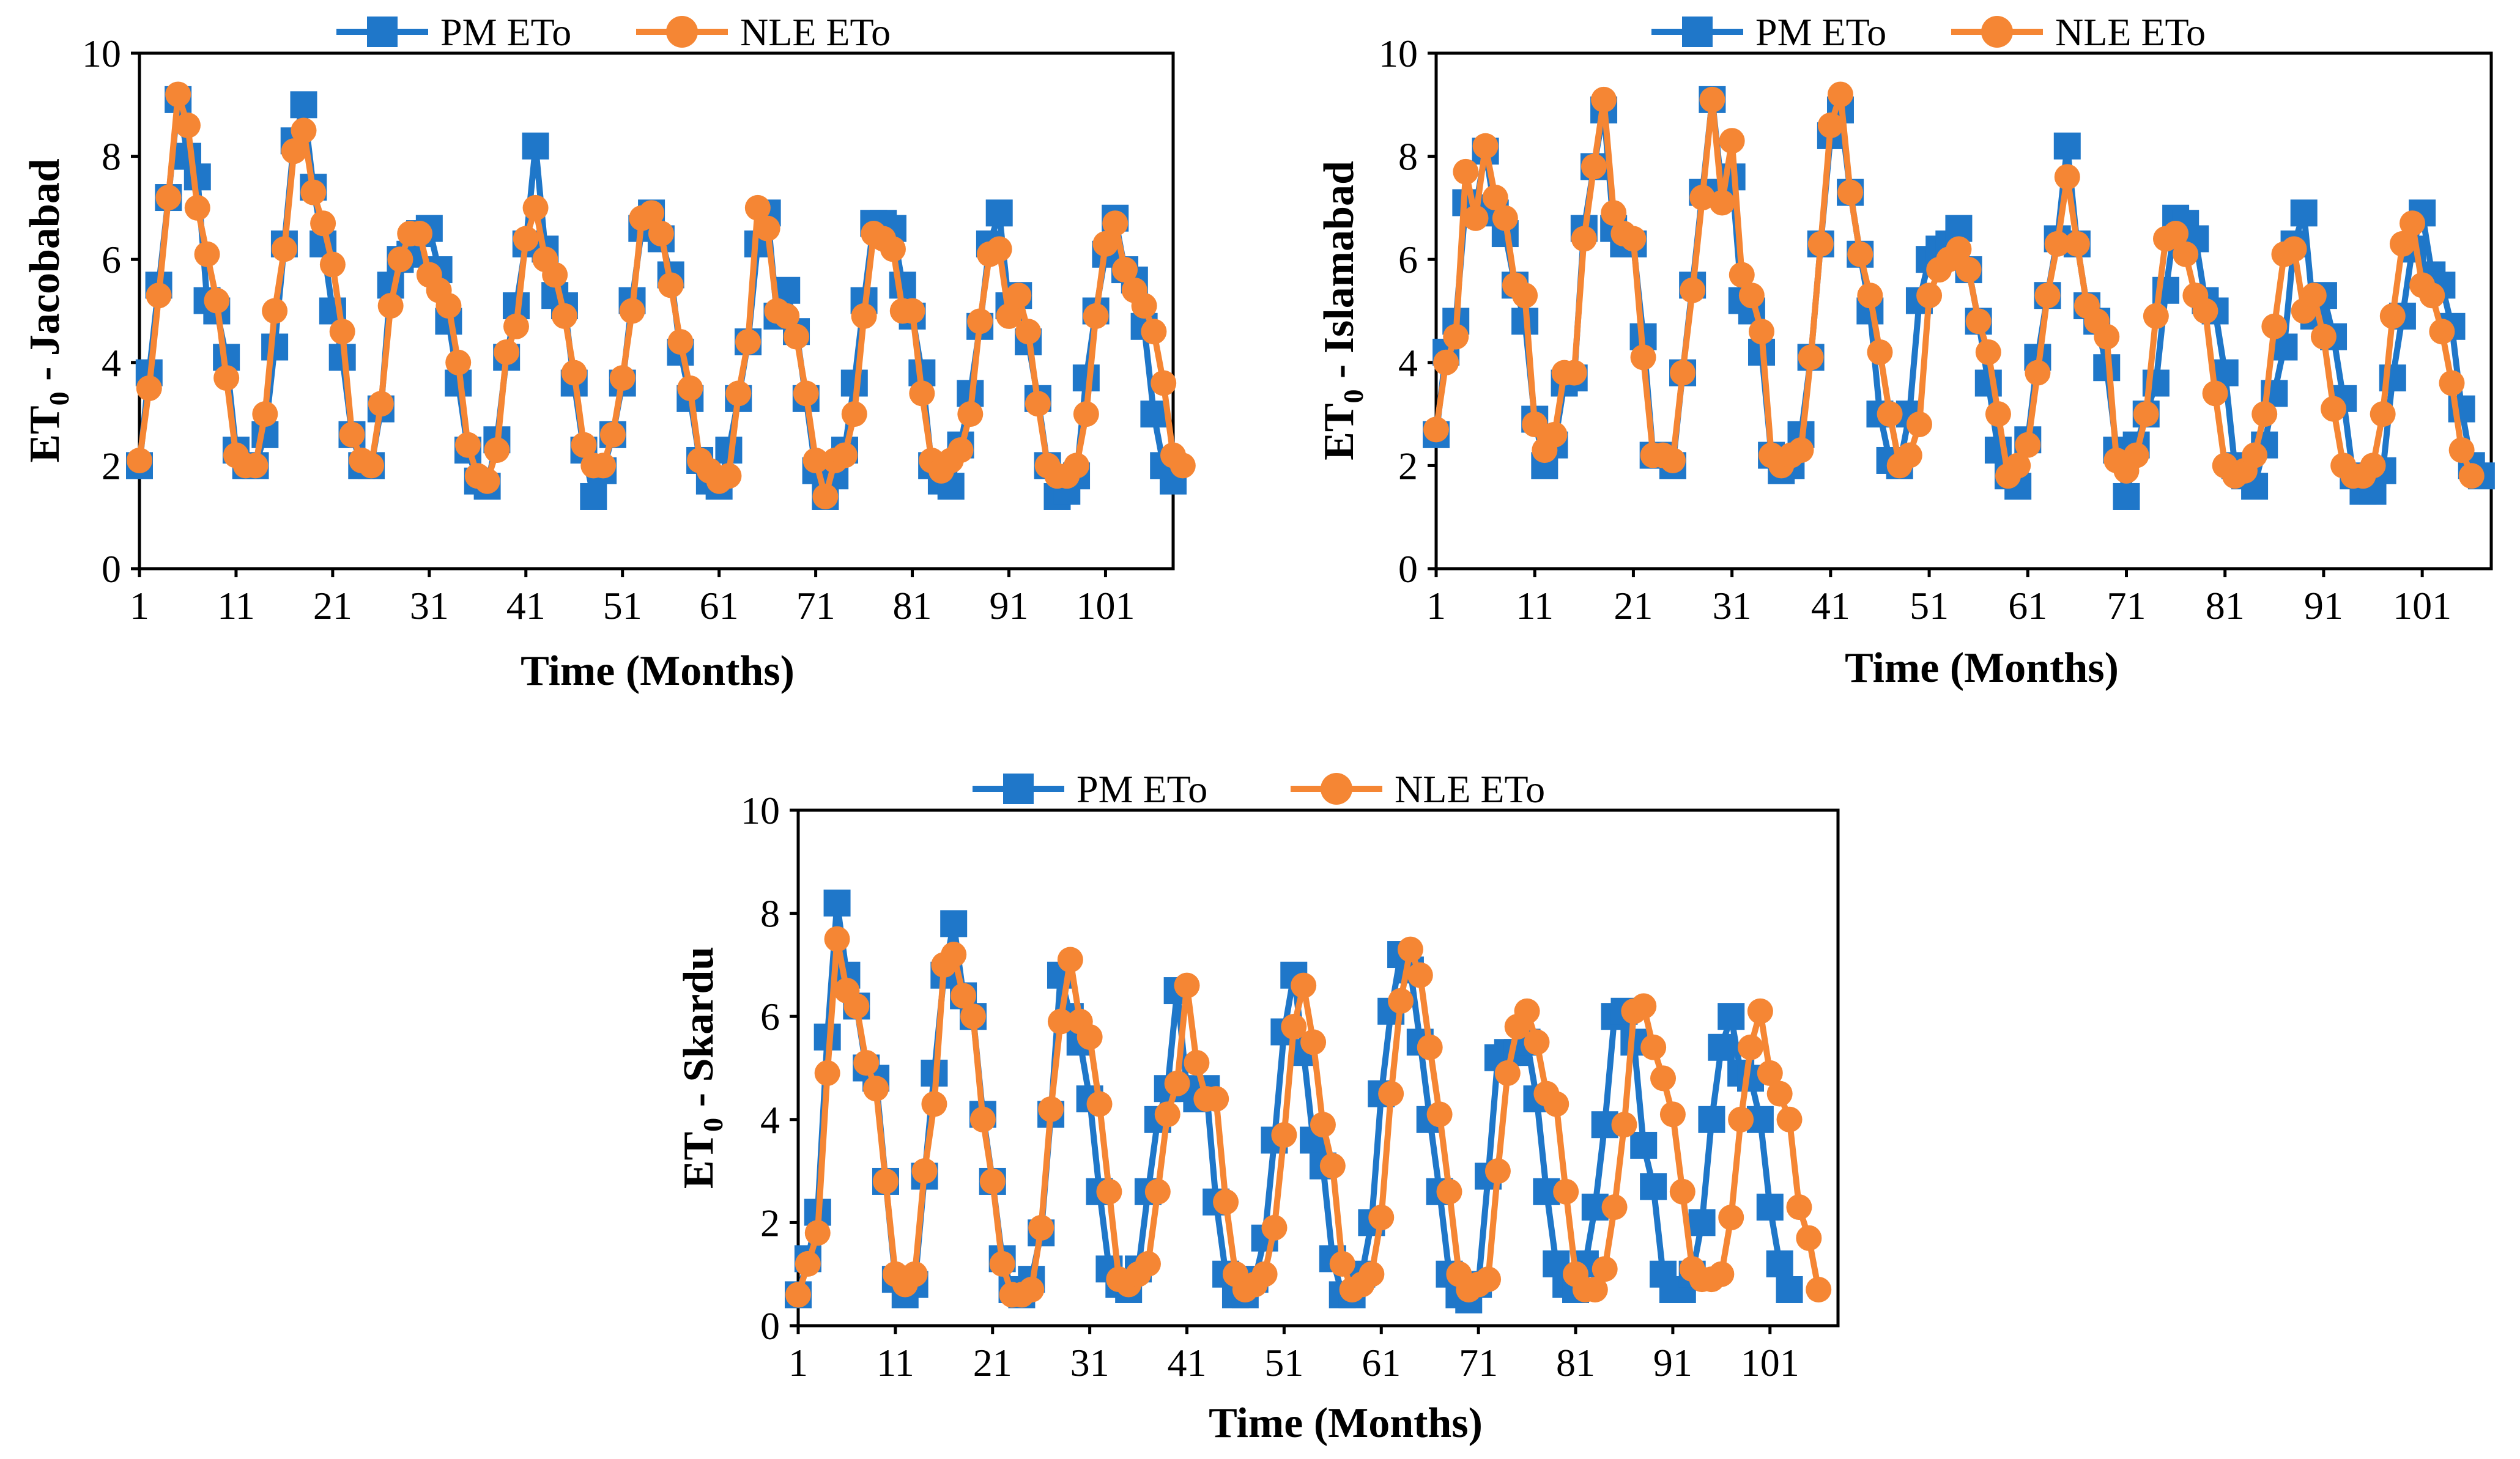 The height and width of the screenshot is (1459, 2520). I want to click on x-tick-label: 31, so click(429, 606).